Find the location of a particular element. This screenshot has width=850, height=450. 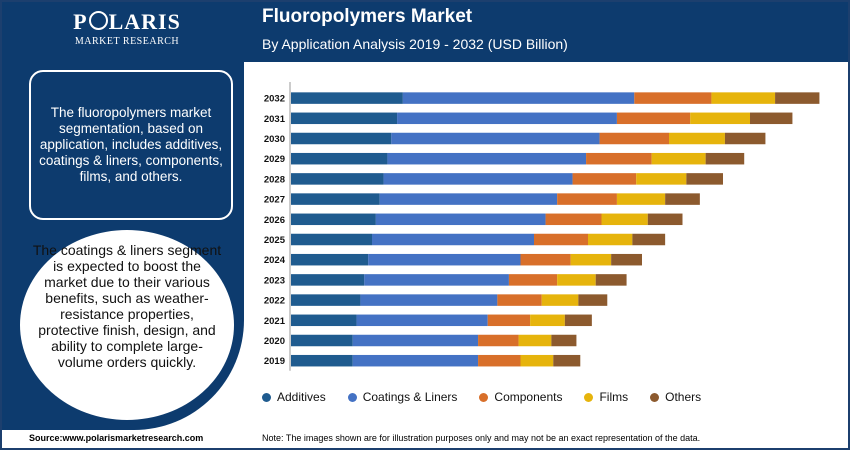

y-tick-label: 2028 is located at coordinates (274, 179).